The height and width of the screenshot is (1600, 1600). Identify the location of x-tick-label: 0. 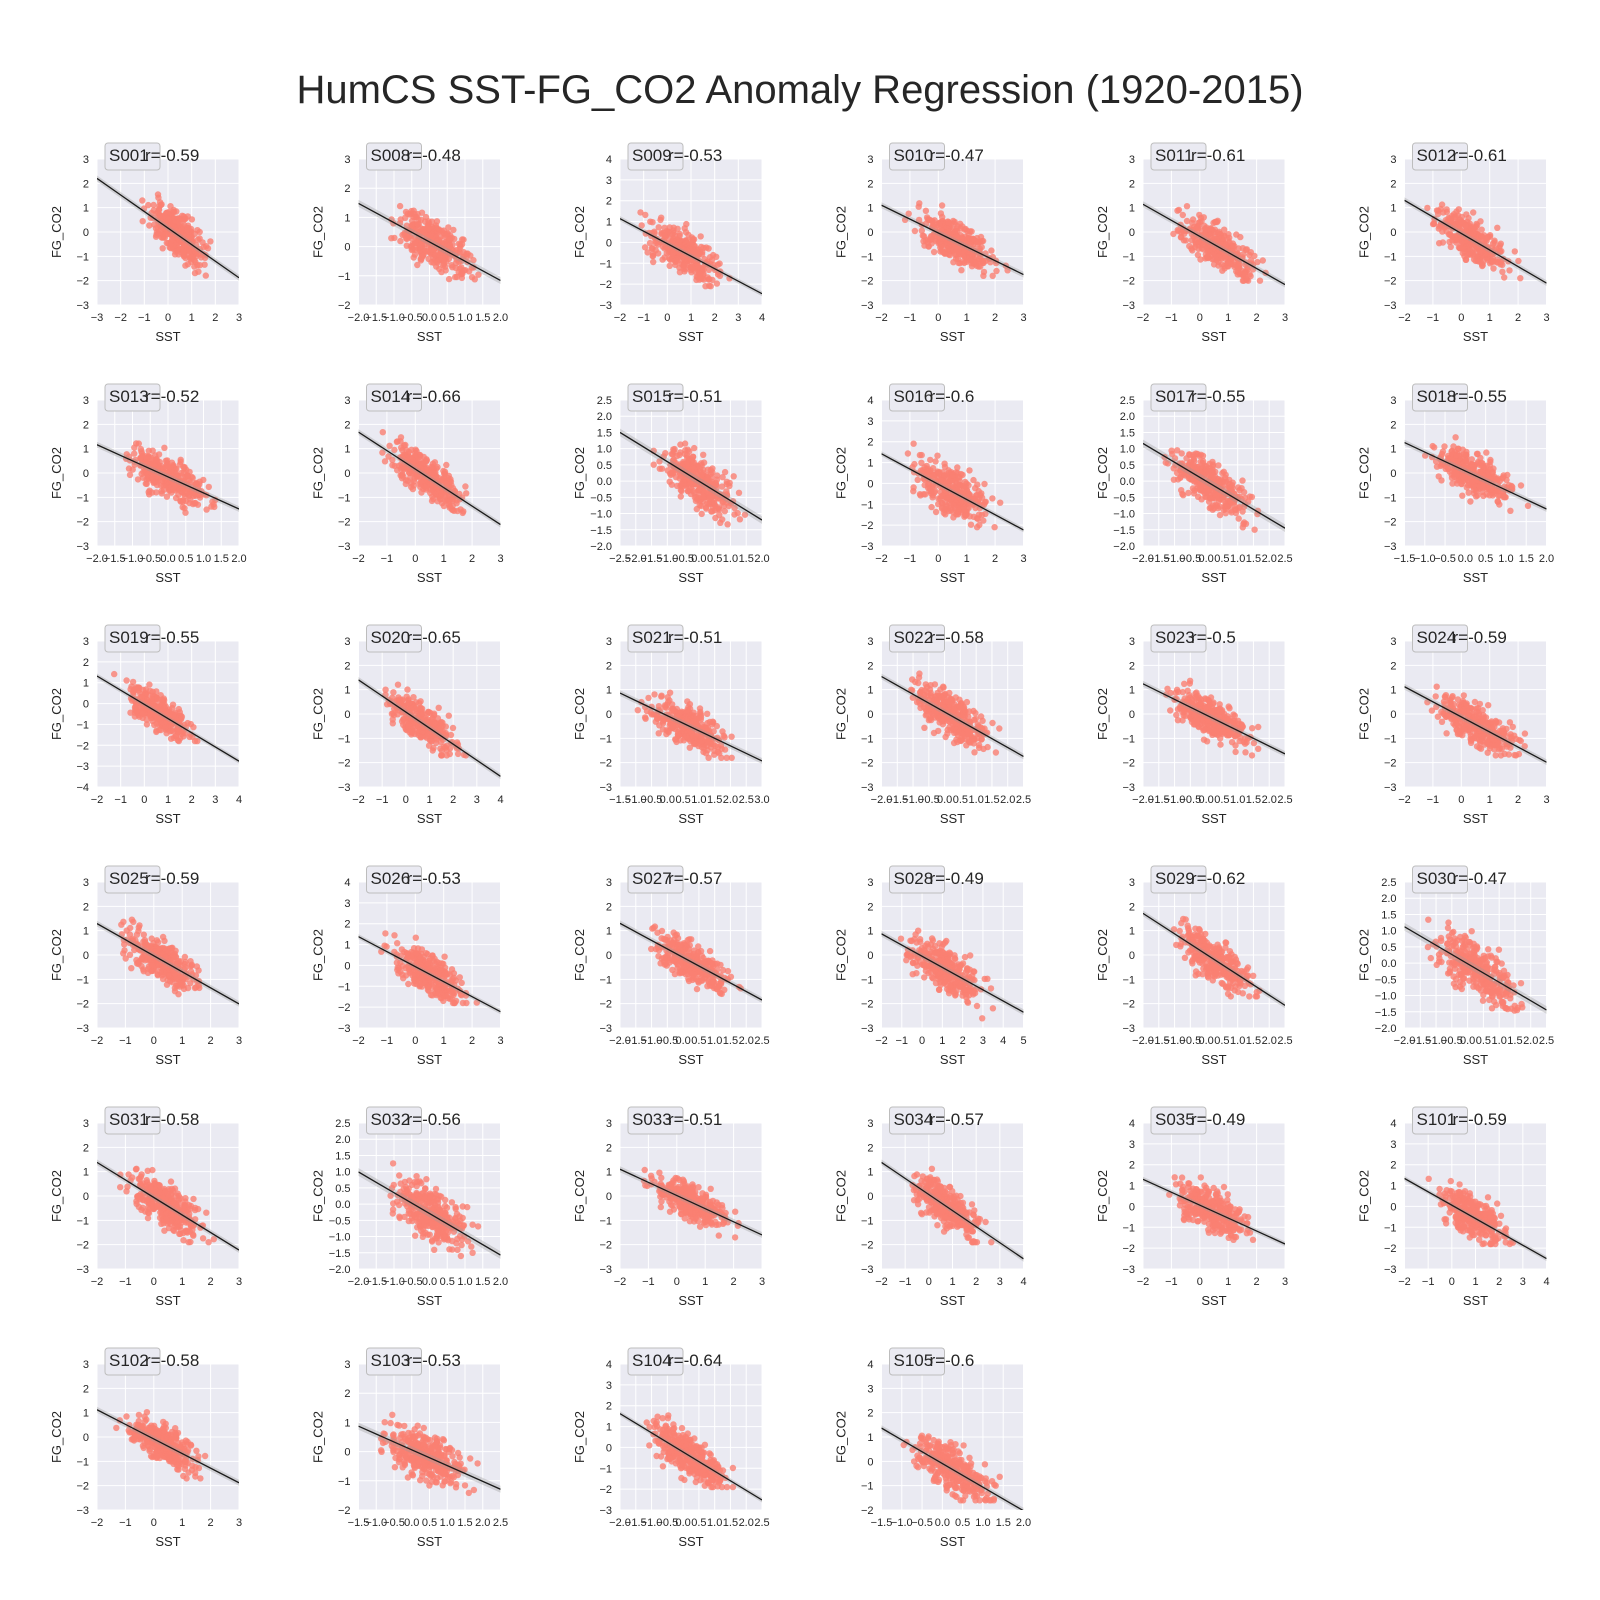
(667, 318).